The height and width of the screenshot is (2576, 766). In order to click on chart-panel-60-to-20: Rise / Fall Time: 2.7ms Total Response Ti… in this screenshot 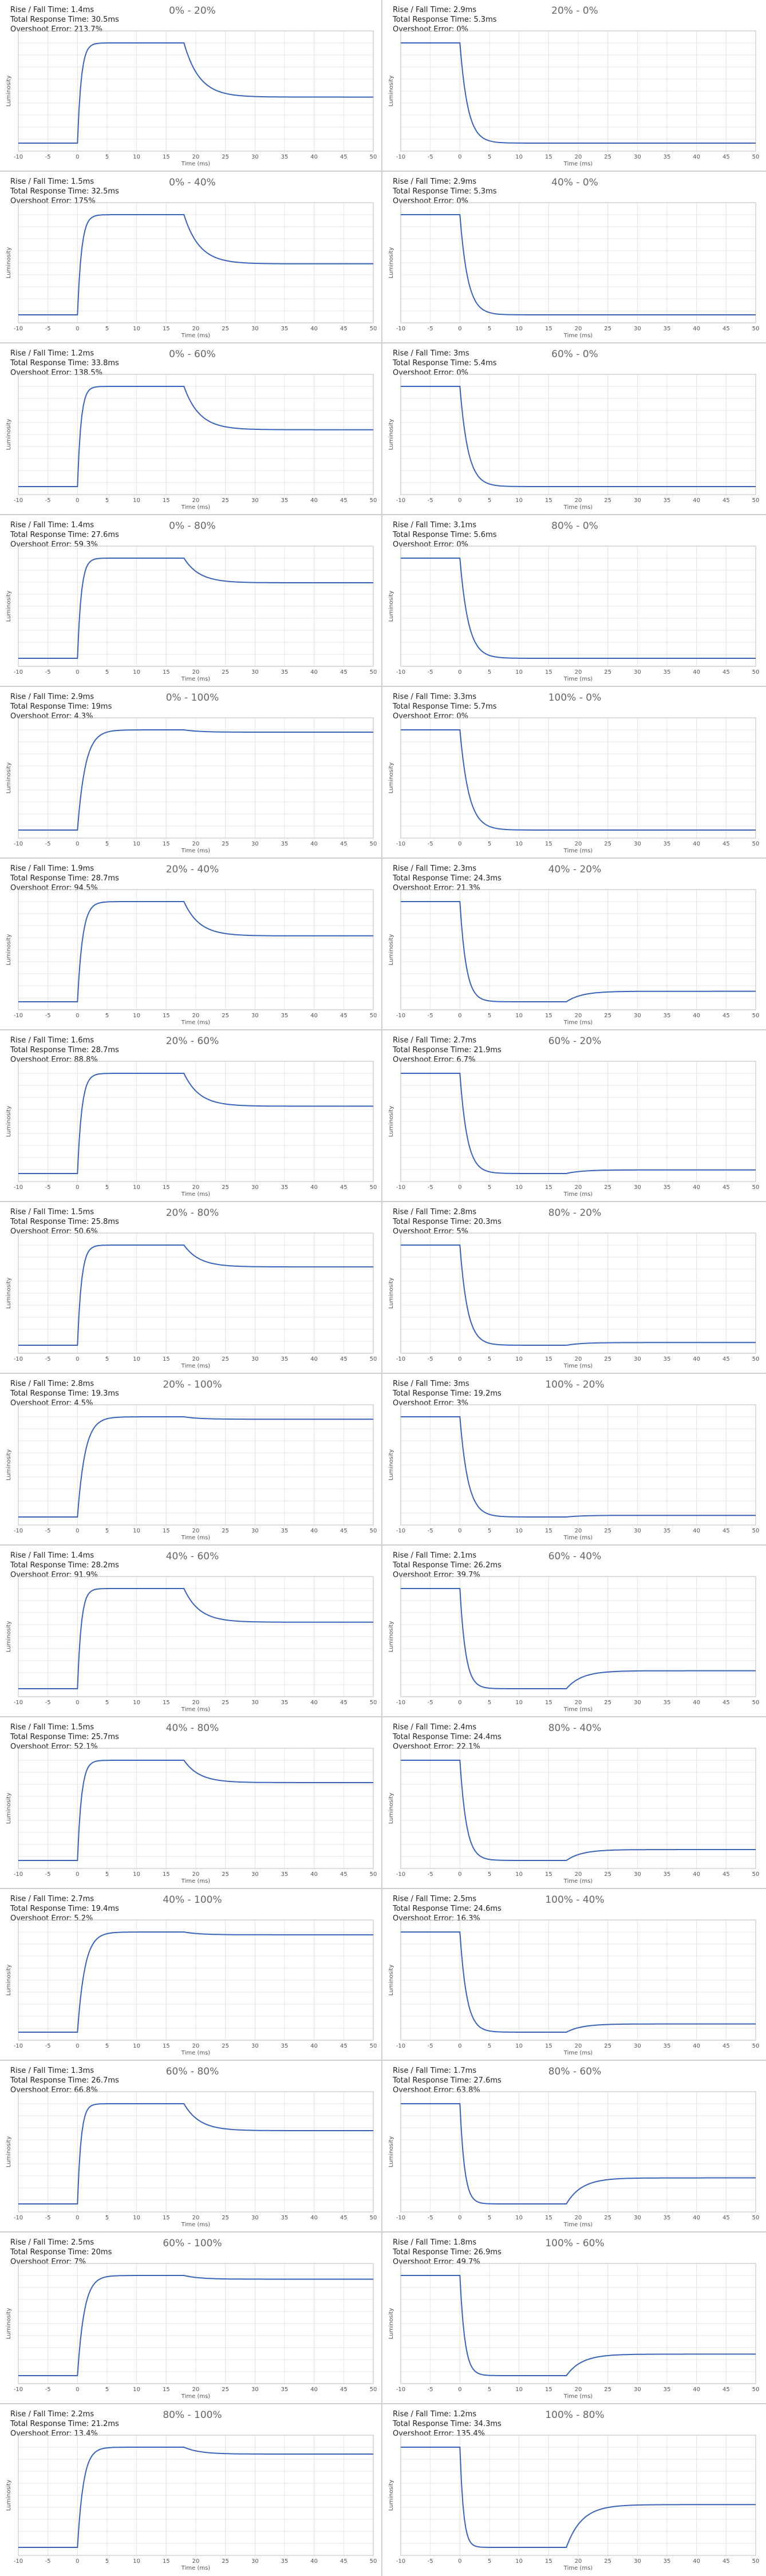, I will do `click(575, 1115)`.